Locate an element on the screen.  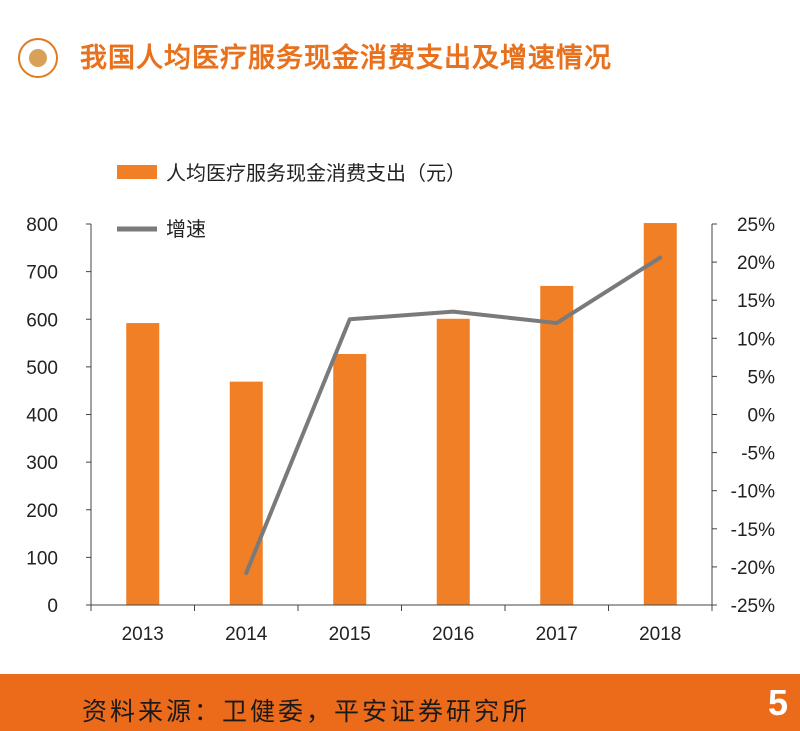
left-tick-label: 700 is located at coordinates (42, 273).